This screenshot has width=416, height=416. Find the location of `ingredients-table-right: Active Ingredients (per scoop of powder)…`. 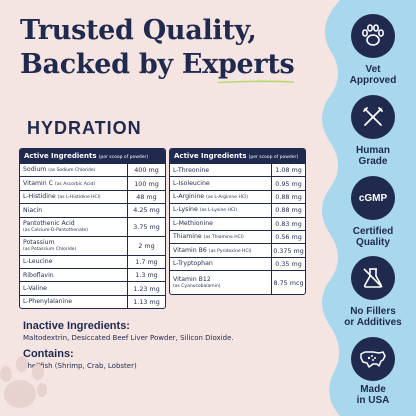

ingredients-table-right: Active Ingredients (per scoop of powder)… is located at coordinates (237, 222).